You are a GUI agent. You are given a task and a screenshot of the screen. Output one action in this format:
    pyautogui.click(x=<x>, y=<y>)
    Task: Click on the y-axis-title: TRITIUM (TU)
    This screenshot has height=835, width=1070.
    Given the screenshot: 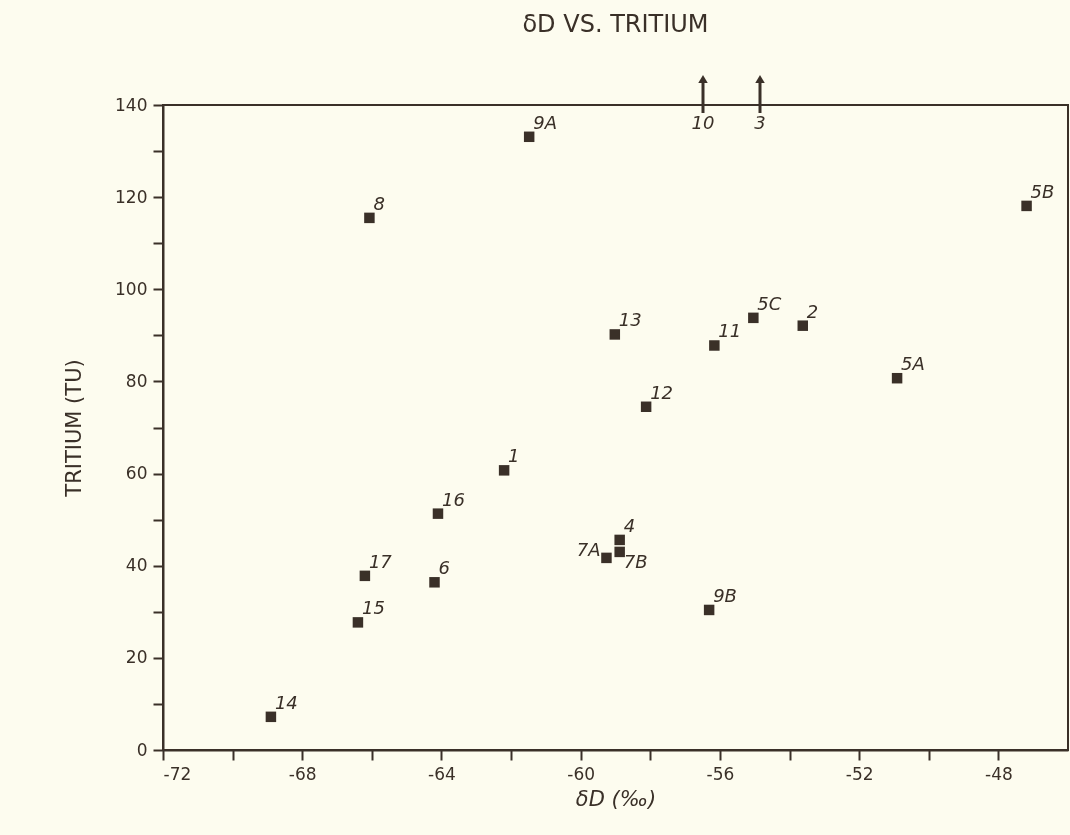 What is the action you would take?
    pyautogui.click(x=74, y=428)
    